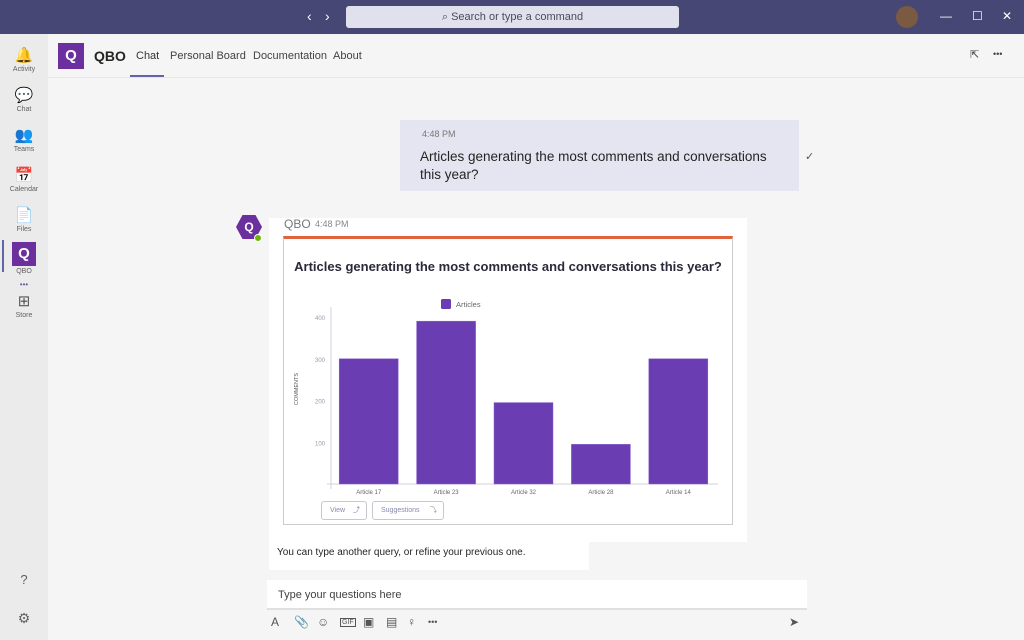 The width and height of the screenshot is (1024, 640). I want to click on praise-icon: ♀, so click(411, 622).